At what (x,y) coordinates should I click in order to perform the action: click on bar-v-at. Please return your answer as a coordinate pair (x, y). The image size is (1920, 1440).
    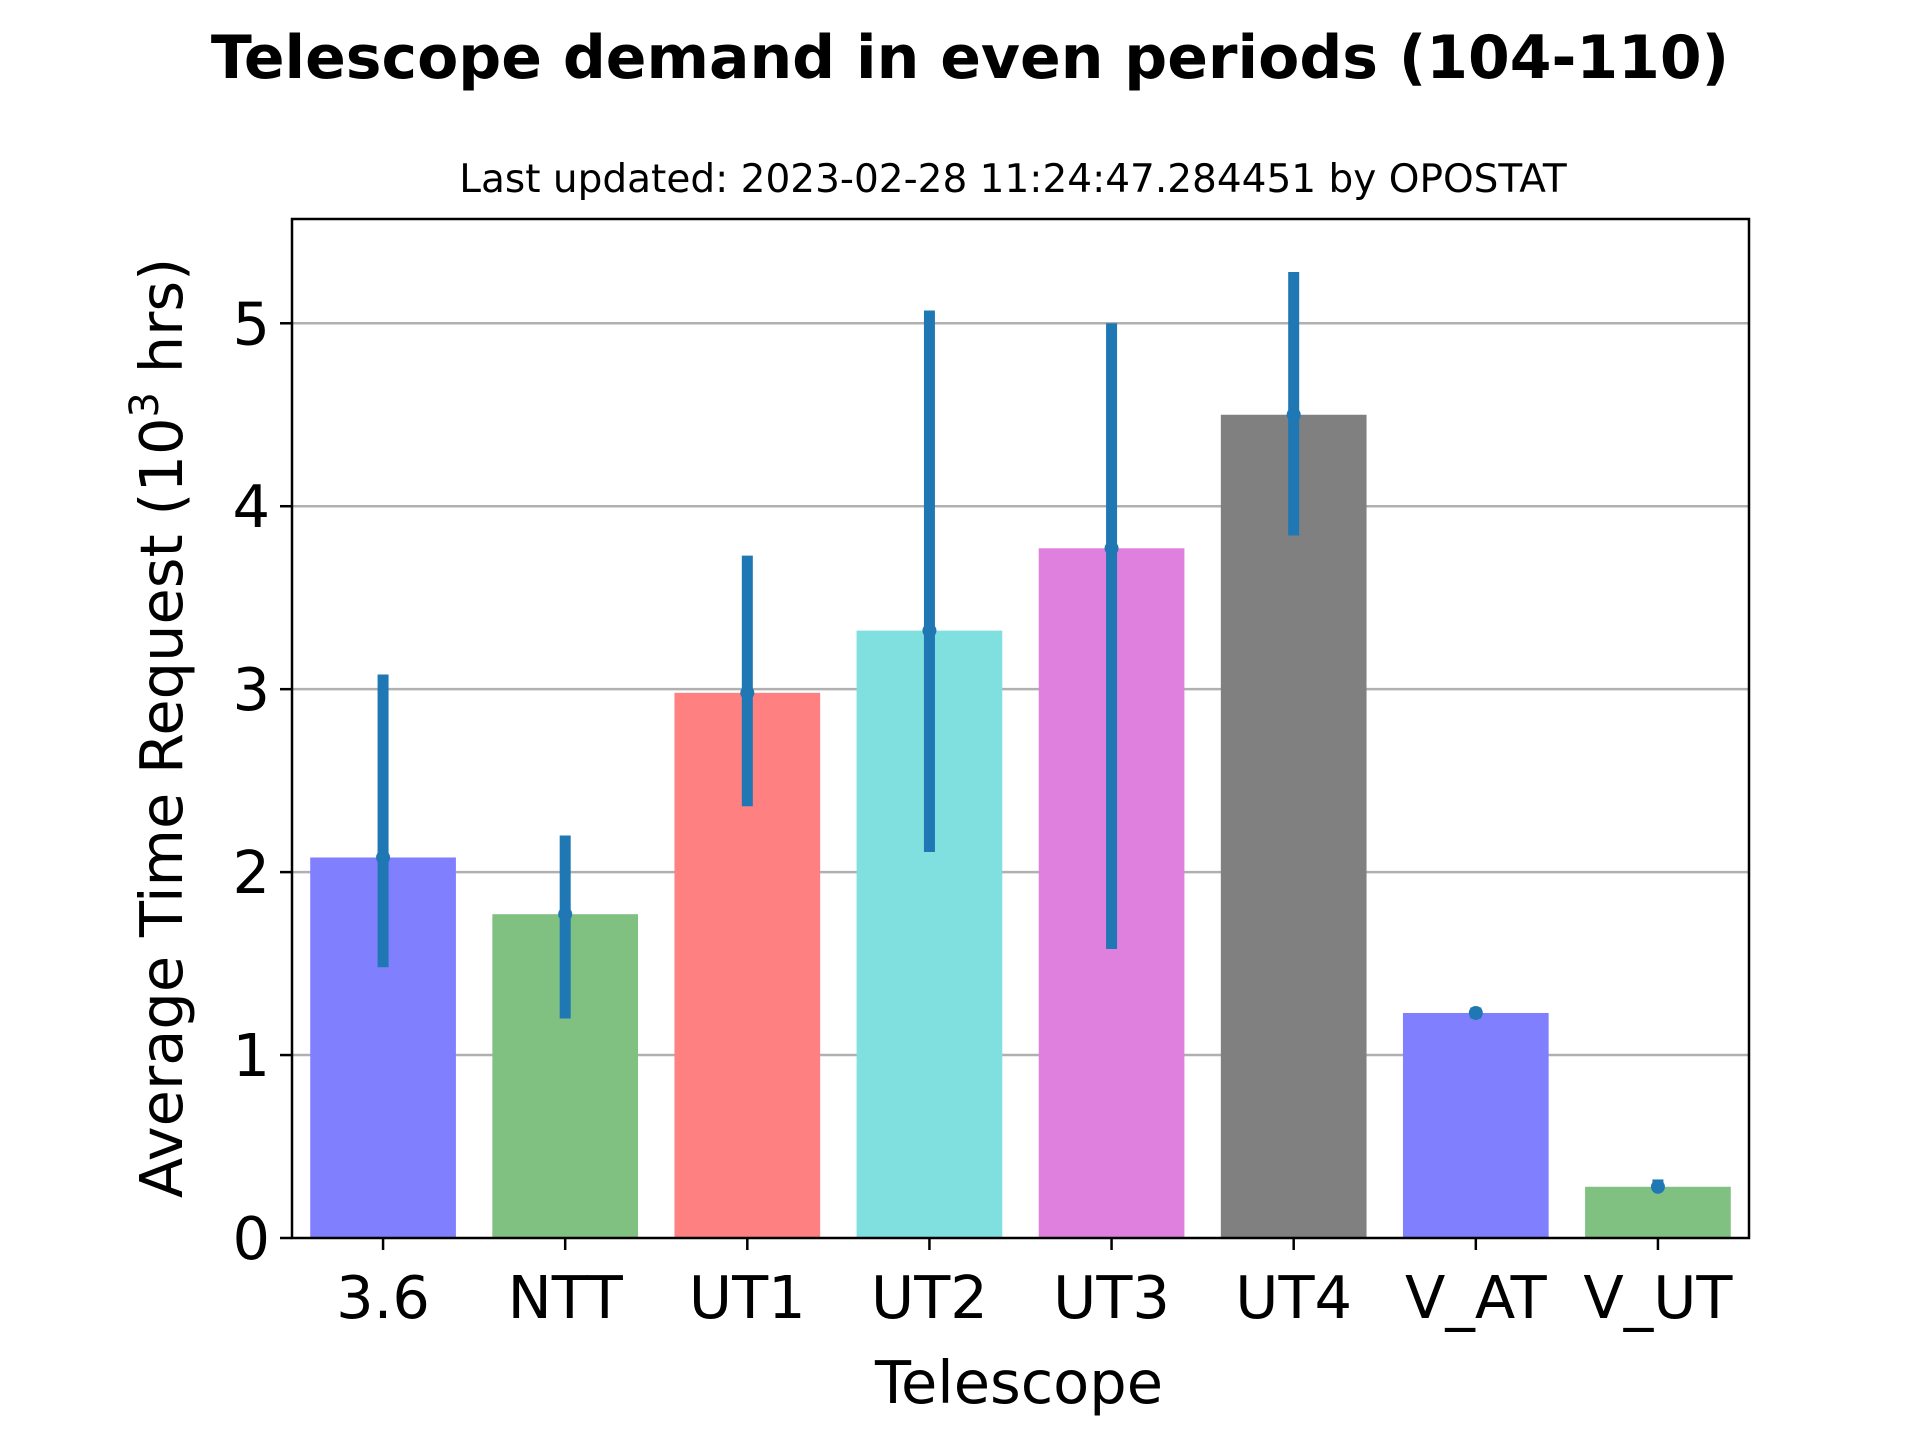
    Looking at the image, I should click on (1475, 1125).